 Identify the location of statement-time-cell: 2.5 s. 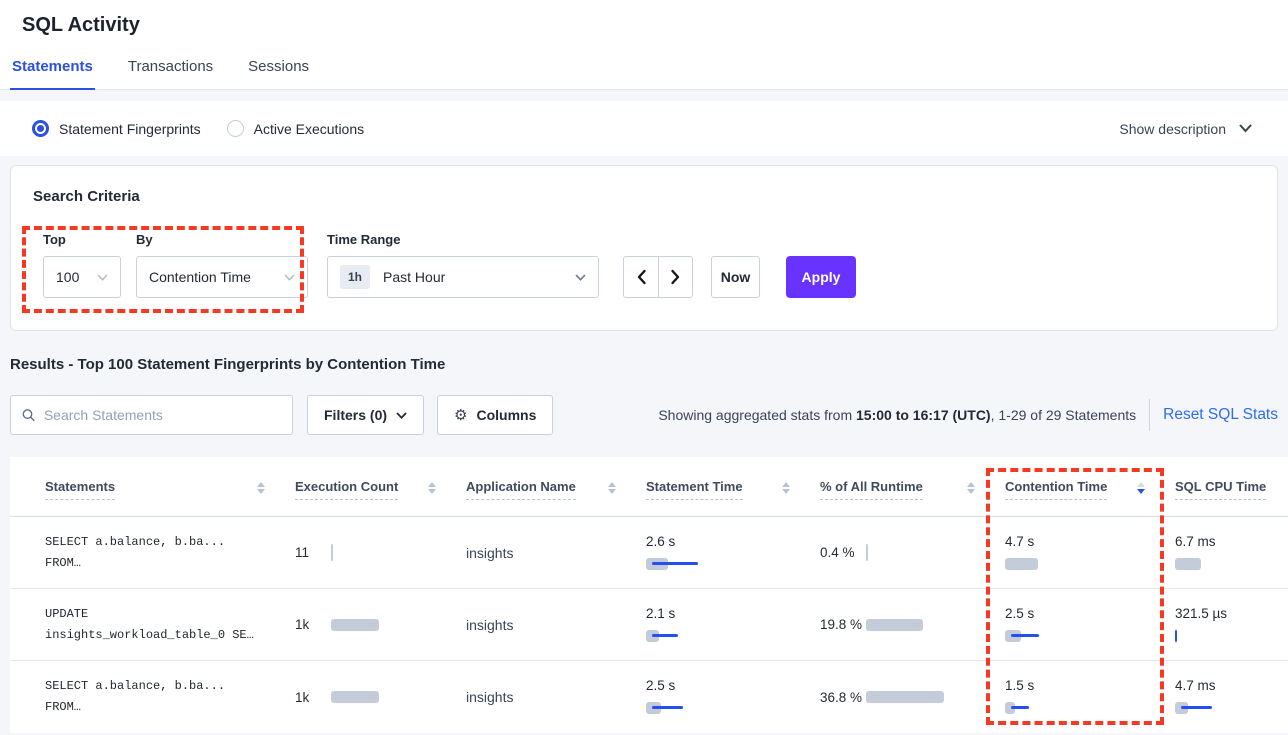
(733, 697).